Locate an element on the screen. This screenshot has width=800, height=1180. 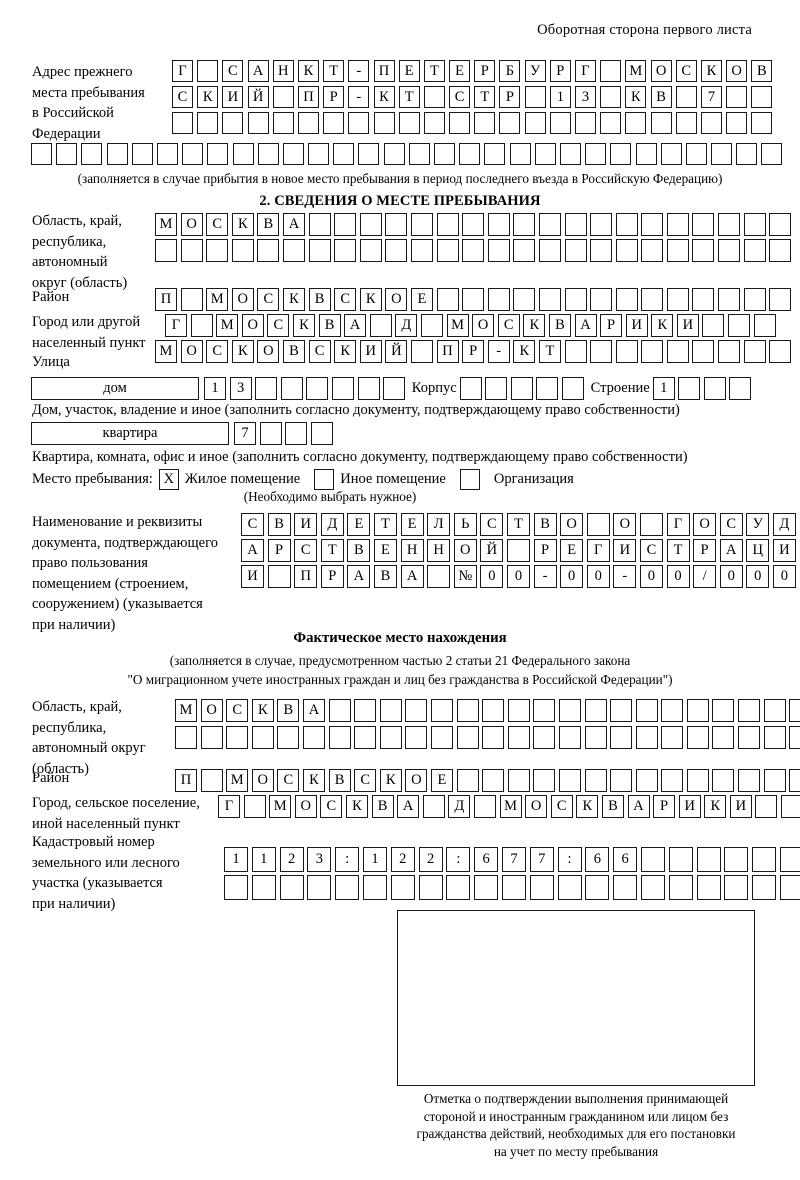
document-r3-cell-4: Р is located at coordinates (332, 576).